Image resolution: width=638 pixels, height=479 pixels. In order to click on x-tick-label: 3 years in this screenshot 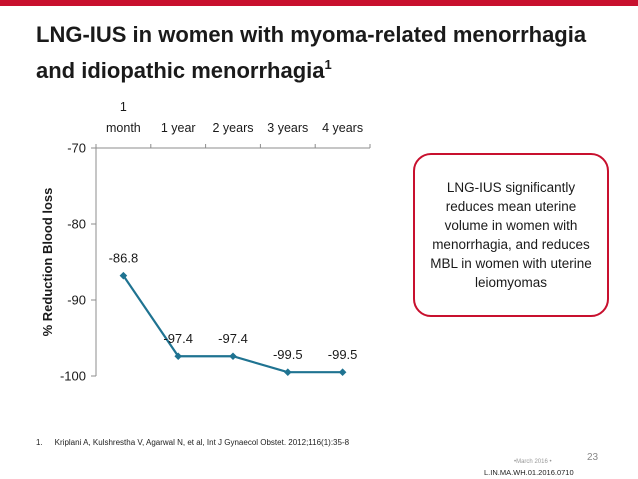, I will do `click(287, 128)`.